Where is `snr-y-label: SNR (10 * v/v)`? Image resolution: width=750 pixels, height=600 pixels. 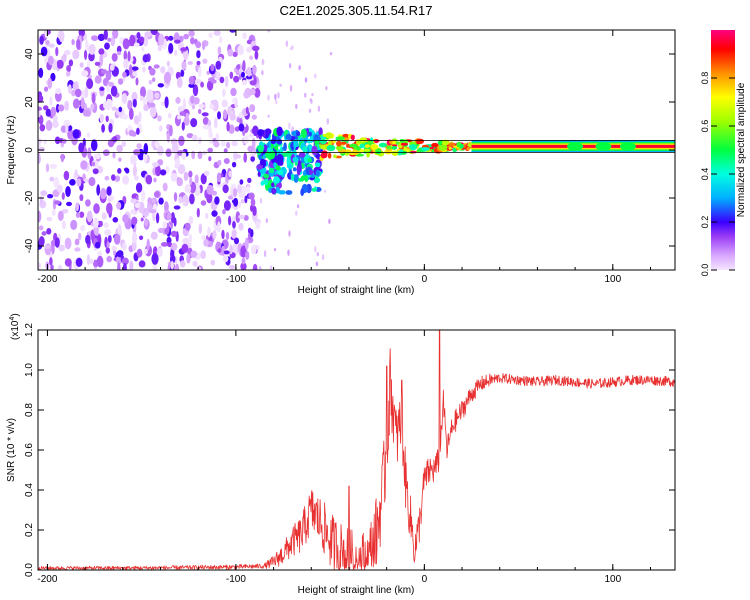
snr-y-label: SNR (10 * v/v) is located at coordinates (11, 450).